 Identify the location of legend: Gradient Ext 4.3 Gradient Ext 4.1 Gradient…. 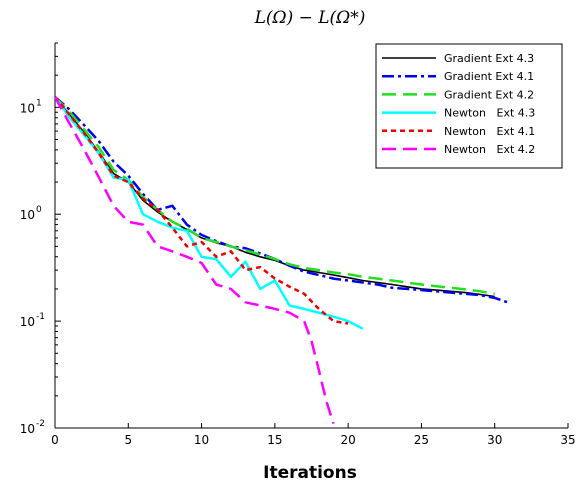
(469, 106).